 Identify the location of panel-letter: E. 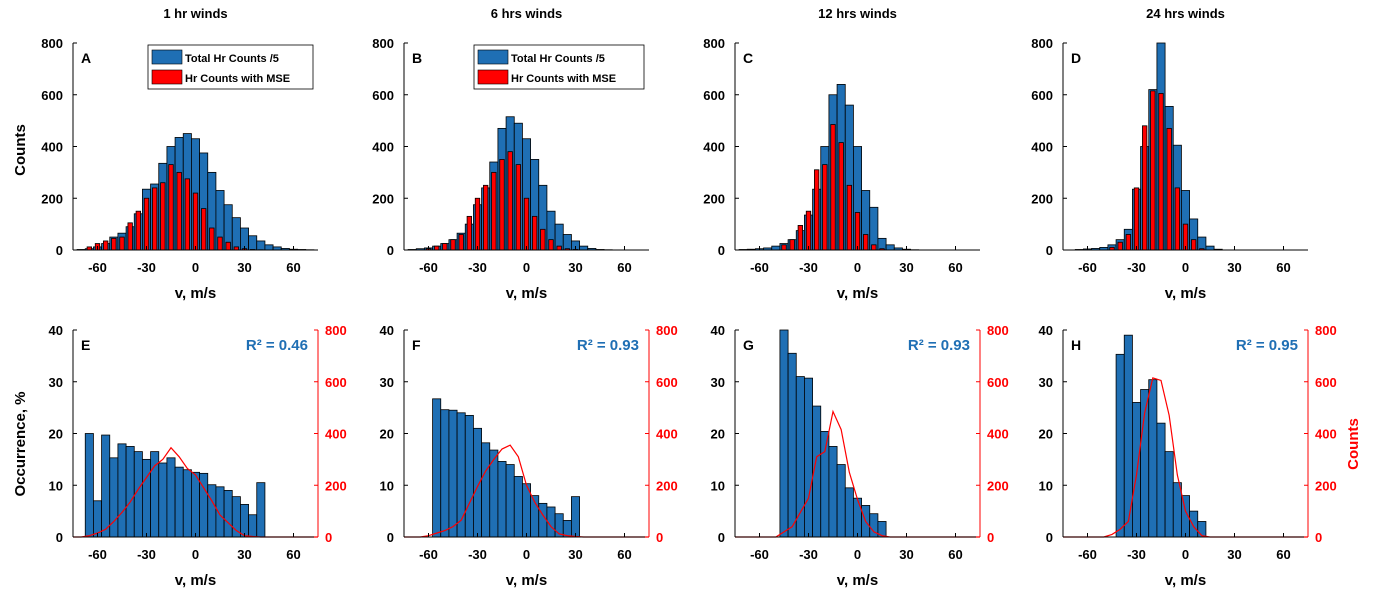
(85, 345).